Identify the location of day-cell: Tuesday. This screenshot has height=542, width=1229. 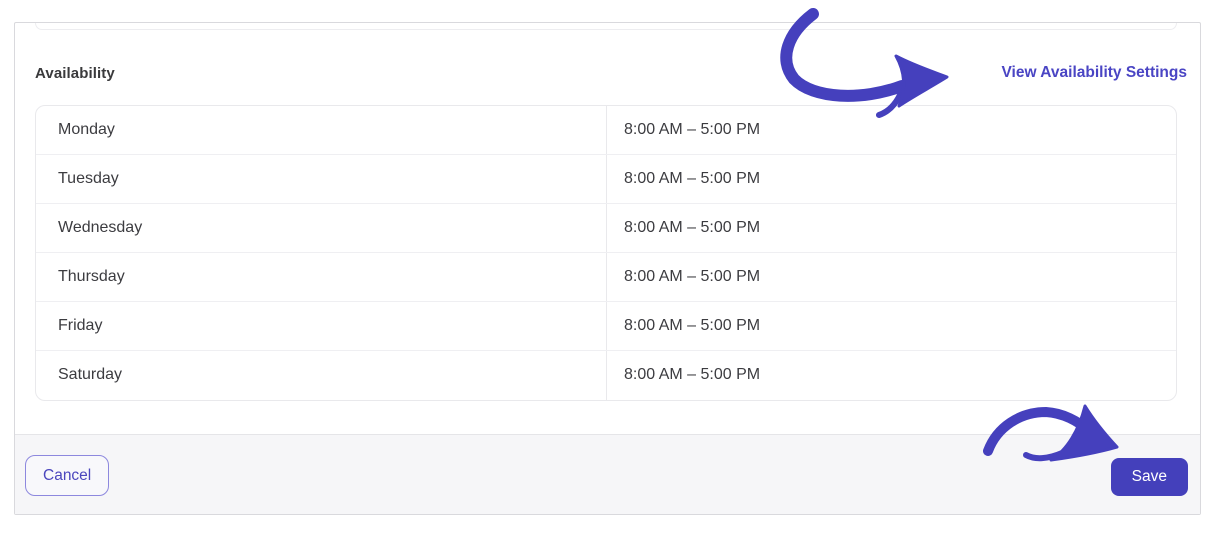
(88, 178).